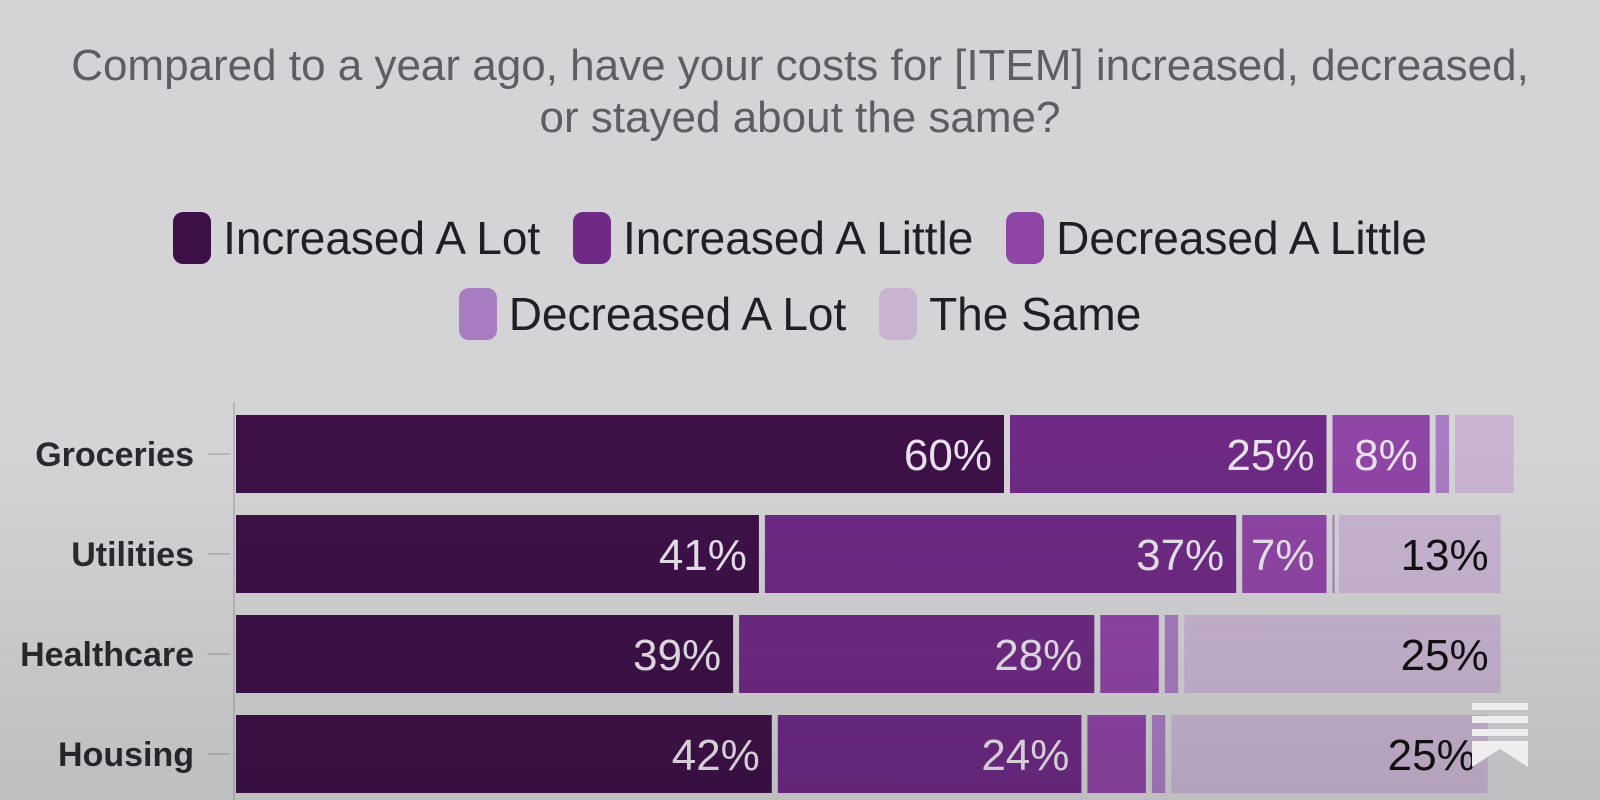 The height and width of the screenshot is (800, 1600). What do you see at coordinates (1158, 754) in the screenshot?
I see `bar-housing-decreased-a-lot` at bounding box center [1158, 754].